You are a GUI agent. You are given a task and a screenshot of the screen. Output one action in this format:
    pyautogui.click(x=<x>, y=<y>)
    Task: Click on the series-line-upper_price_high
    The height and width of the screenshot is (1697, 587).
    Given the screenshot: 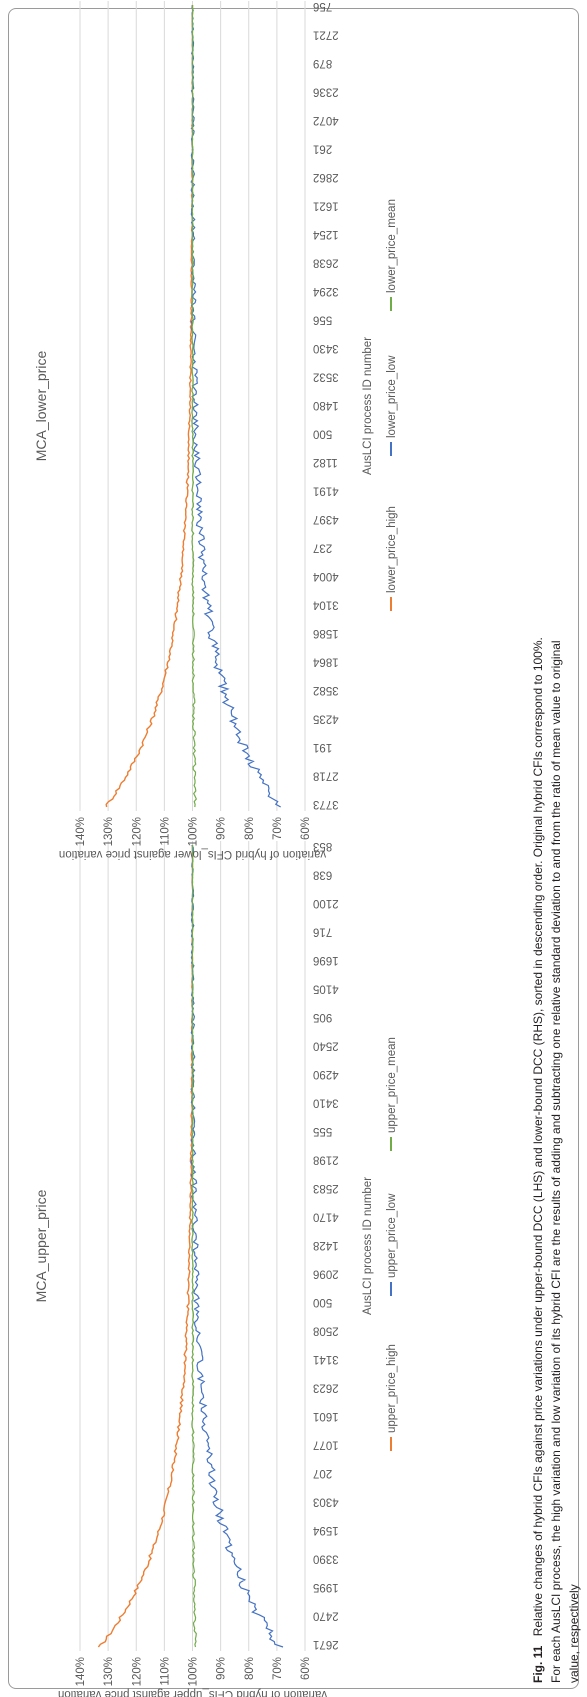 What is the action you would take?
    pyautogui.click(x=145, y=1246)
    